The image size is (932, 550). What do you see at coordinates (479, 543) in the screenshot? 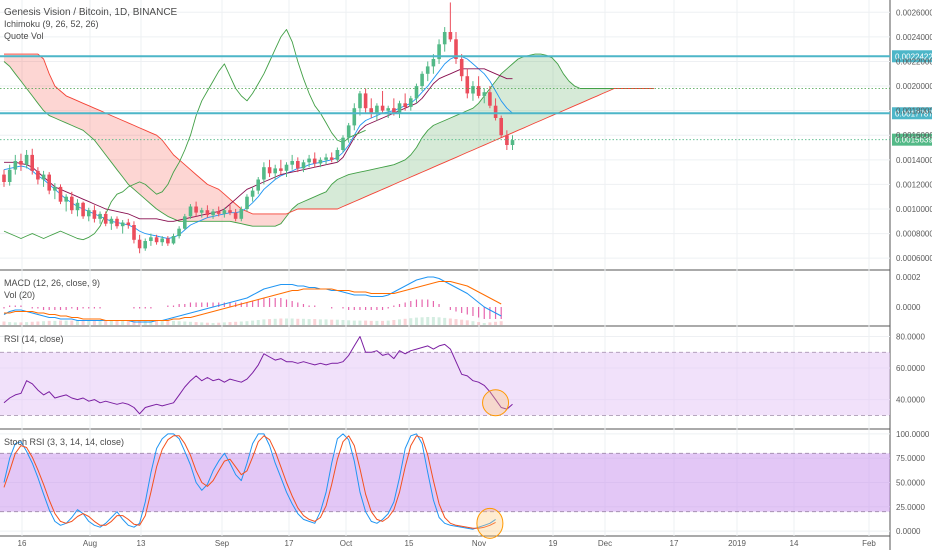
I see `date-tick-label: Nov` at bounding box center [479, 543].